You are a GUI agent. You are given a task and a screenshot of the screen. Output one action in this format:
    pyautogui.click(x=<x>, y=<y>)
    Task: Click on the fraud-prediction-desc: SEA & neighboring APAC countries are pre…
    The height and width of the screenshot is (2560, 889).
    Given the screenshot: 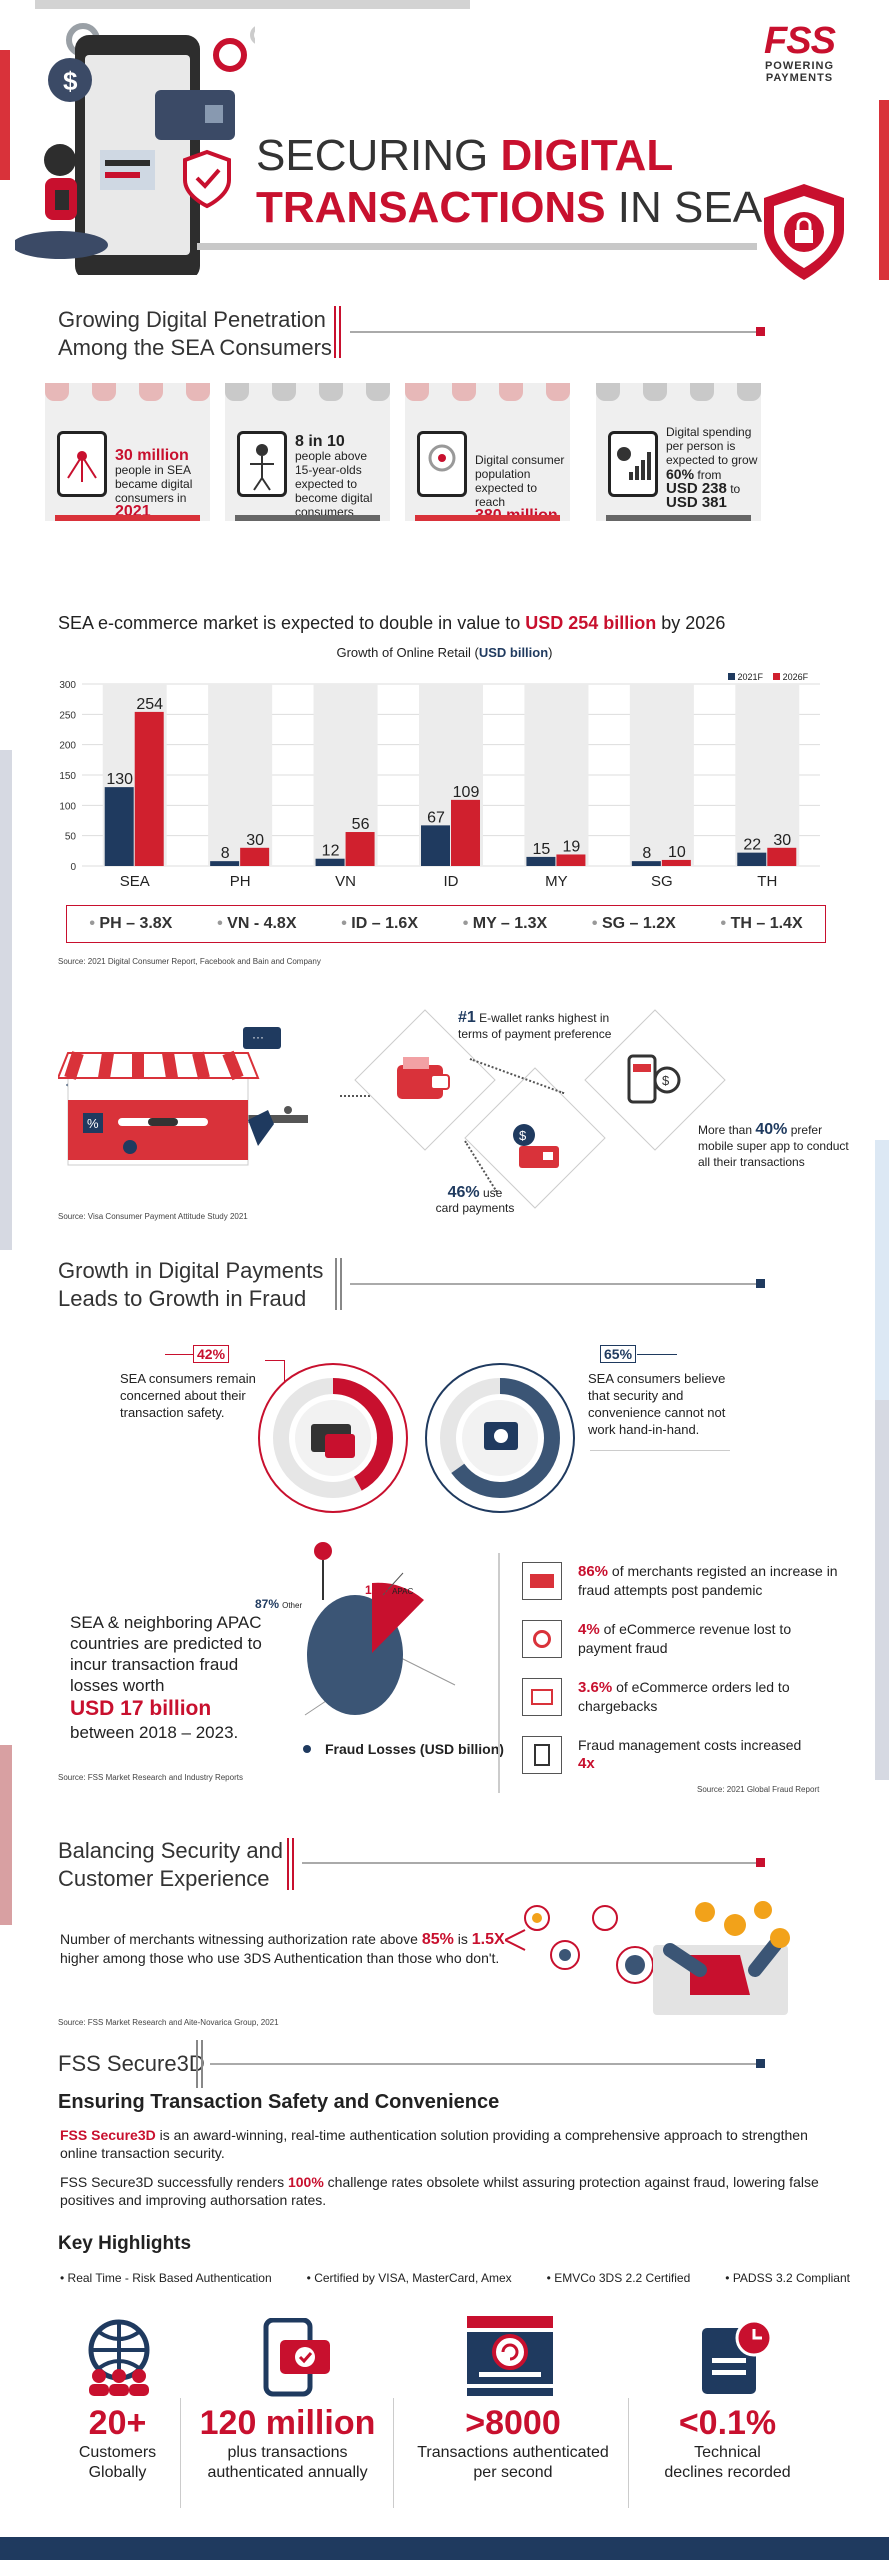 What is the action you would take?
    pyautogui.click(x=166, y=1654)
    